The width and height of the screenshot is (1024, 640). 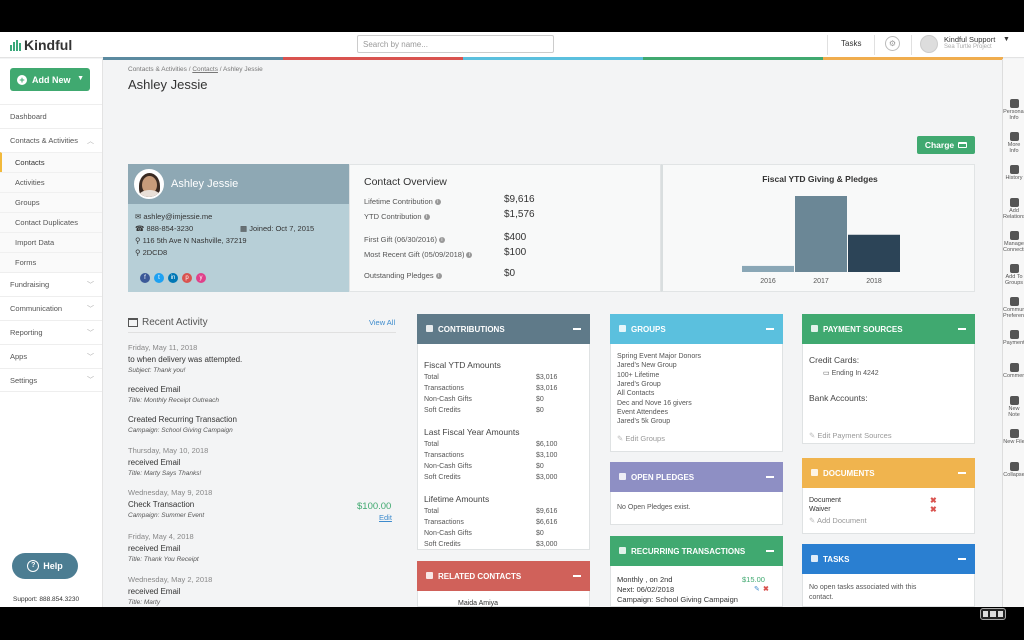 What do you see at coordinates (851, 373) in the screenshot?
I see `card-ending: ▭ Ending In 4242` at bounding box center [851, 373].